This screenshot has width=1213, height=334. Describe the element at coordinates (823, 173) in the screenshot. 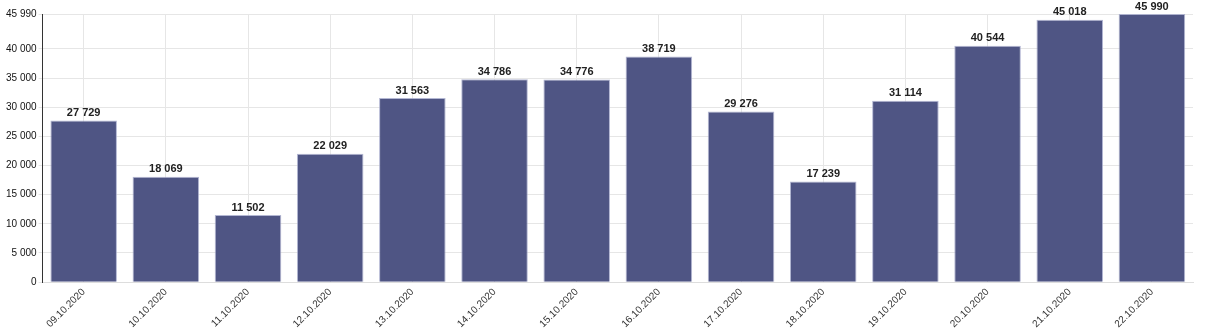

I see `data-label: 17 239` at that location.